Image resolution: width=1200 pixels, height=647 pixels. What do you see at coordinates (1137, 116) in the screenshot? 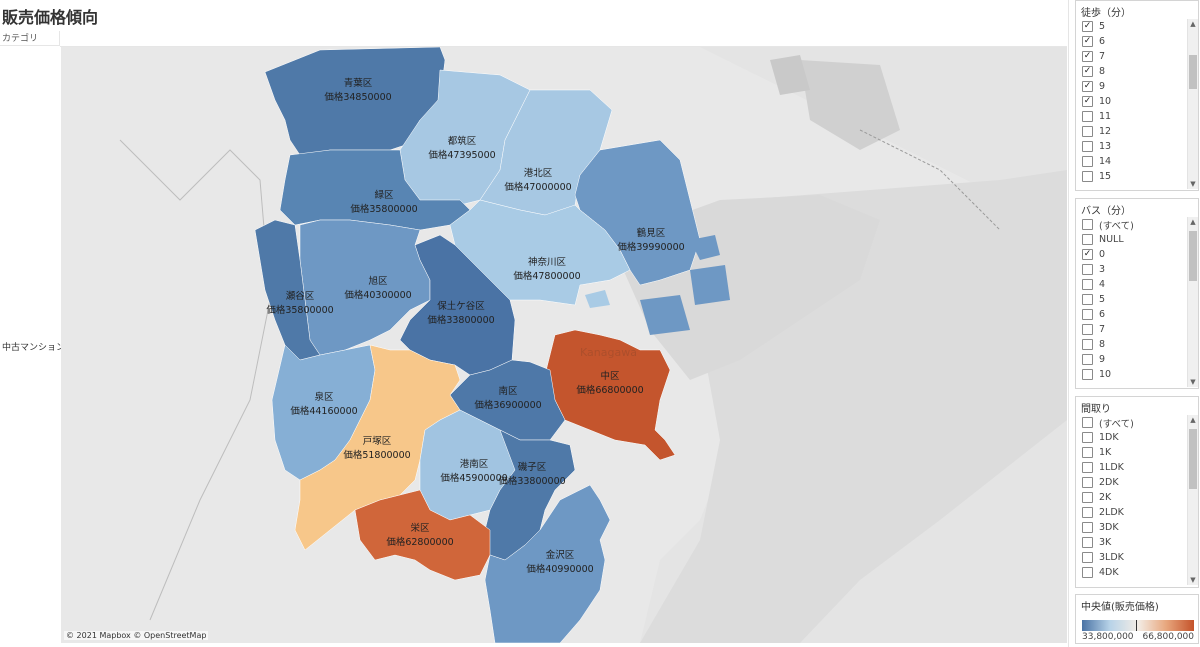
I see `filter-walk-option: 11` at bounding box center [1137, 116].